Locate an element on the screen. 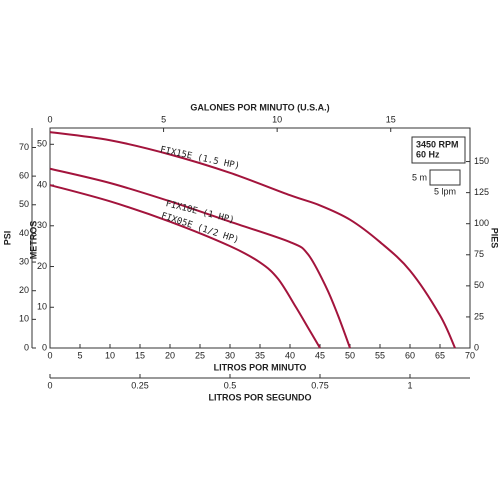  x-tick-label: 40 is located at coordinates (290, 355).